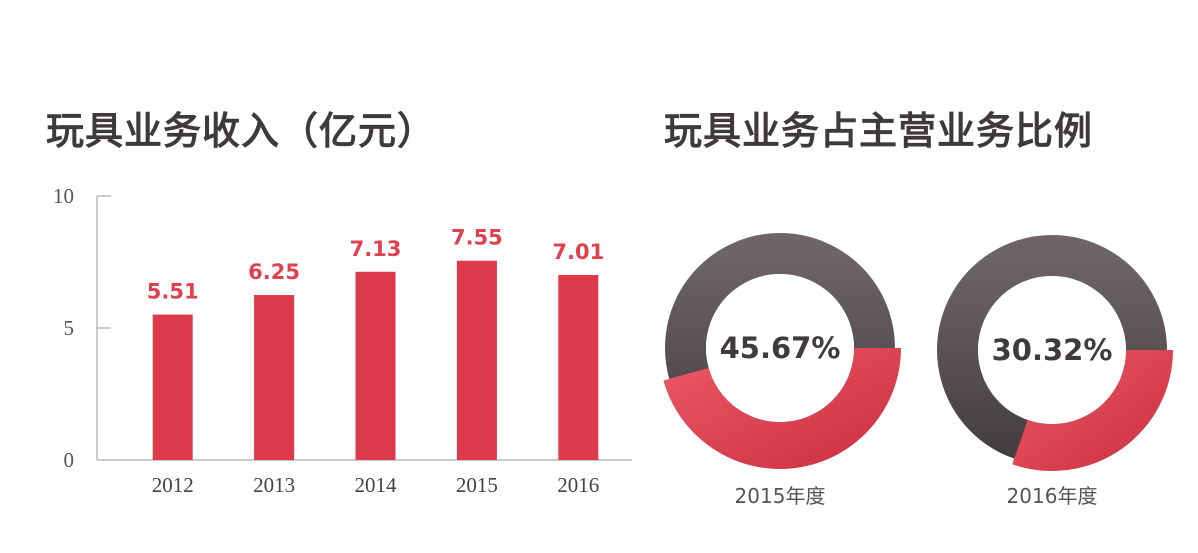  Describe the element at coordinates (376, 485) in the screenshot. I see `x-category-label: 2014` at that location.